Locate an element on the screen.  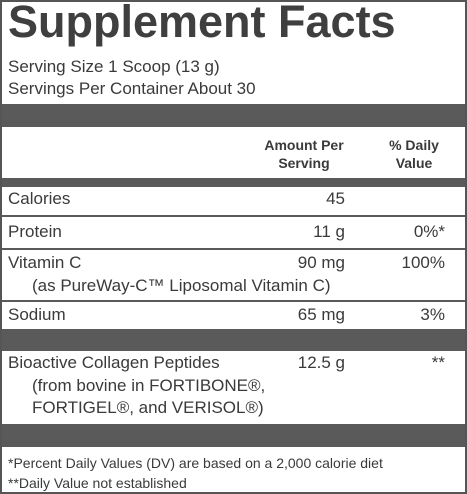
daily-value: 100% is located at coordinates (423, 262).